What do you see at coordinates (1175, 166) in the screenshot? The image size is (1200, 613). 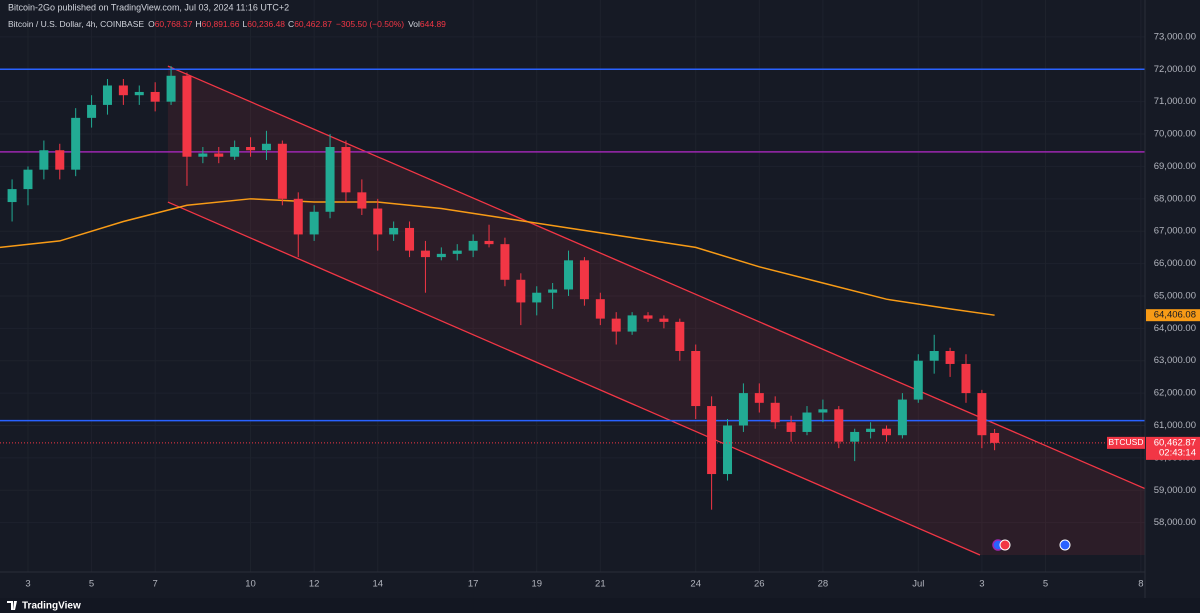 I see `y-tick-label: 69,000.00` at bounding box center [1175, 166].